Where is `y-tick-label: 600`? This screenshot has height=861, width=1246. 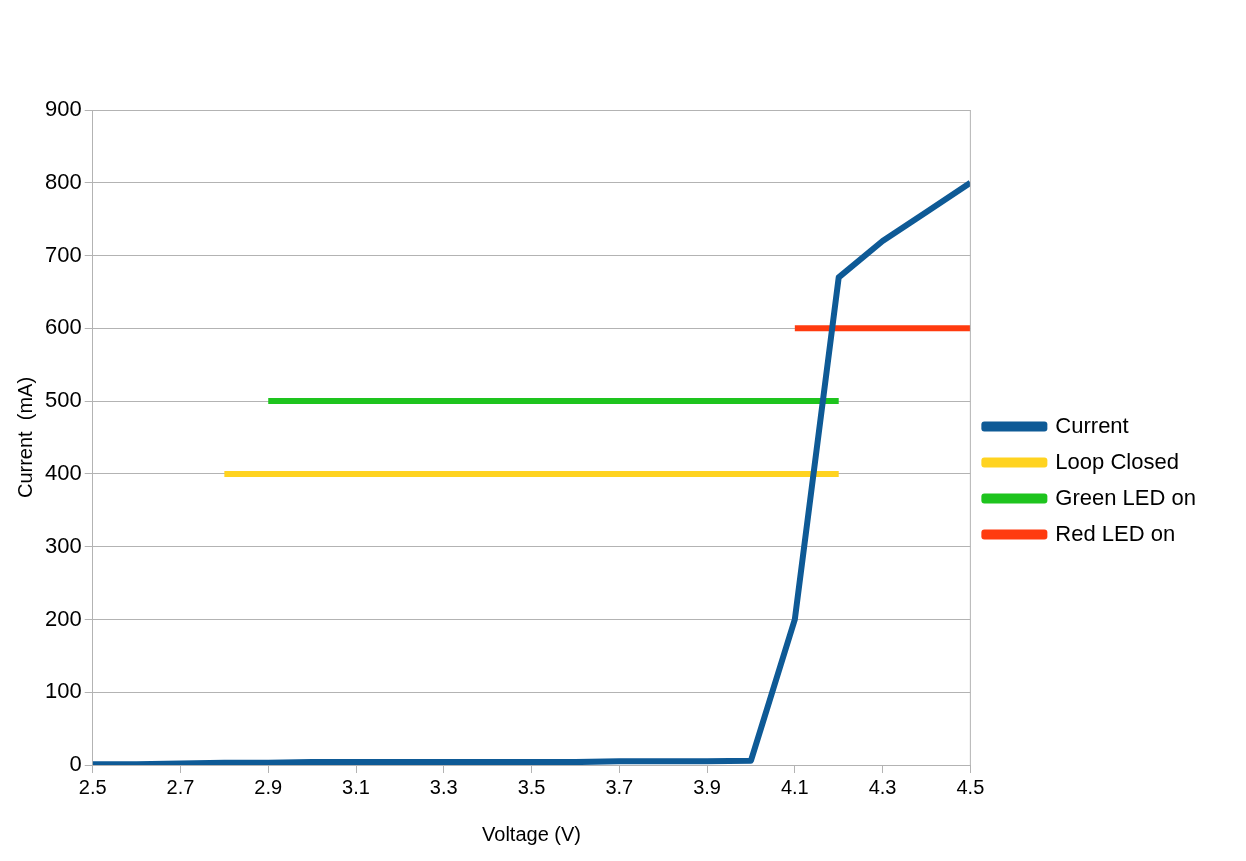 y-tick-label: 600 is located at coordinates (63, 327).